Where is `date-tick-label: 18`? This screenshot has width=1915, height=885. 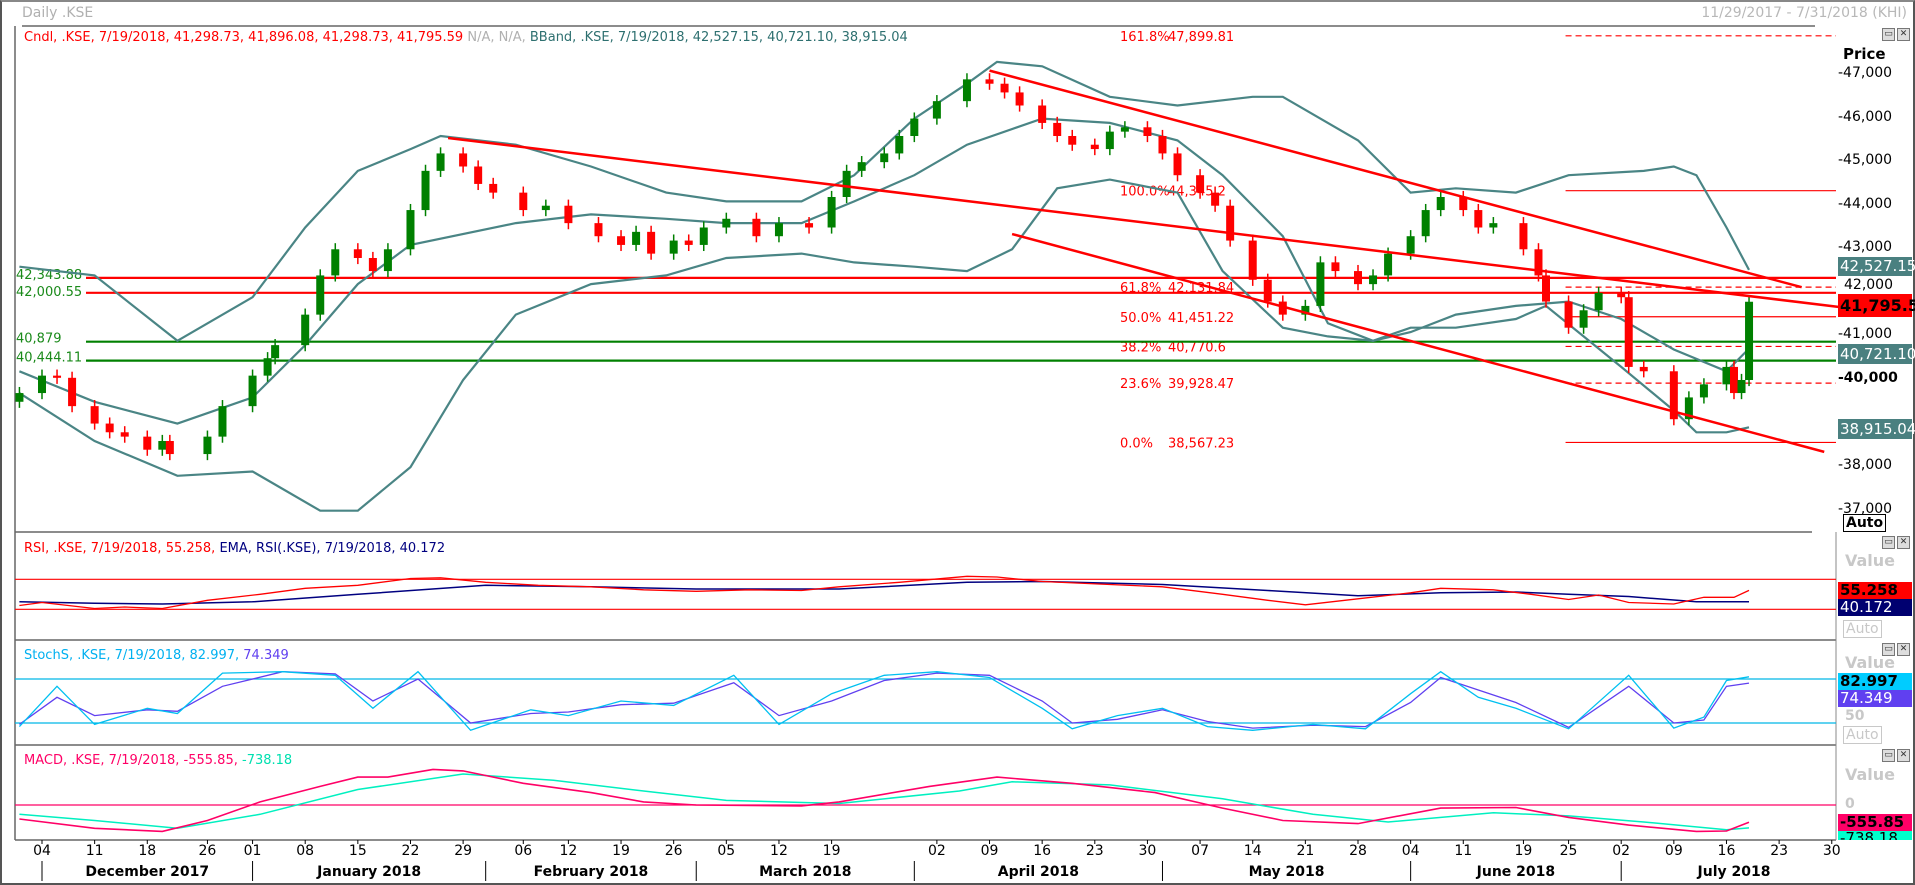 date-tick-label: 18 is located at coordinates (147, 851).